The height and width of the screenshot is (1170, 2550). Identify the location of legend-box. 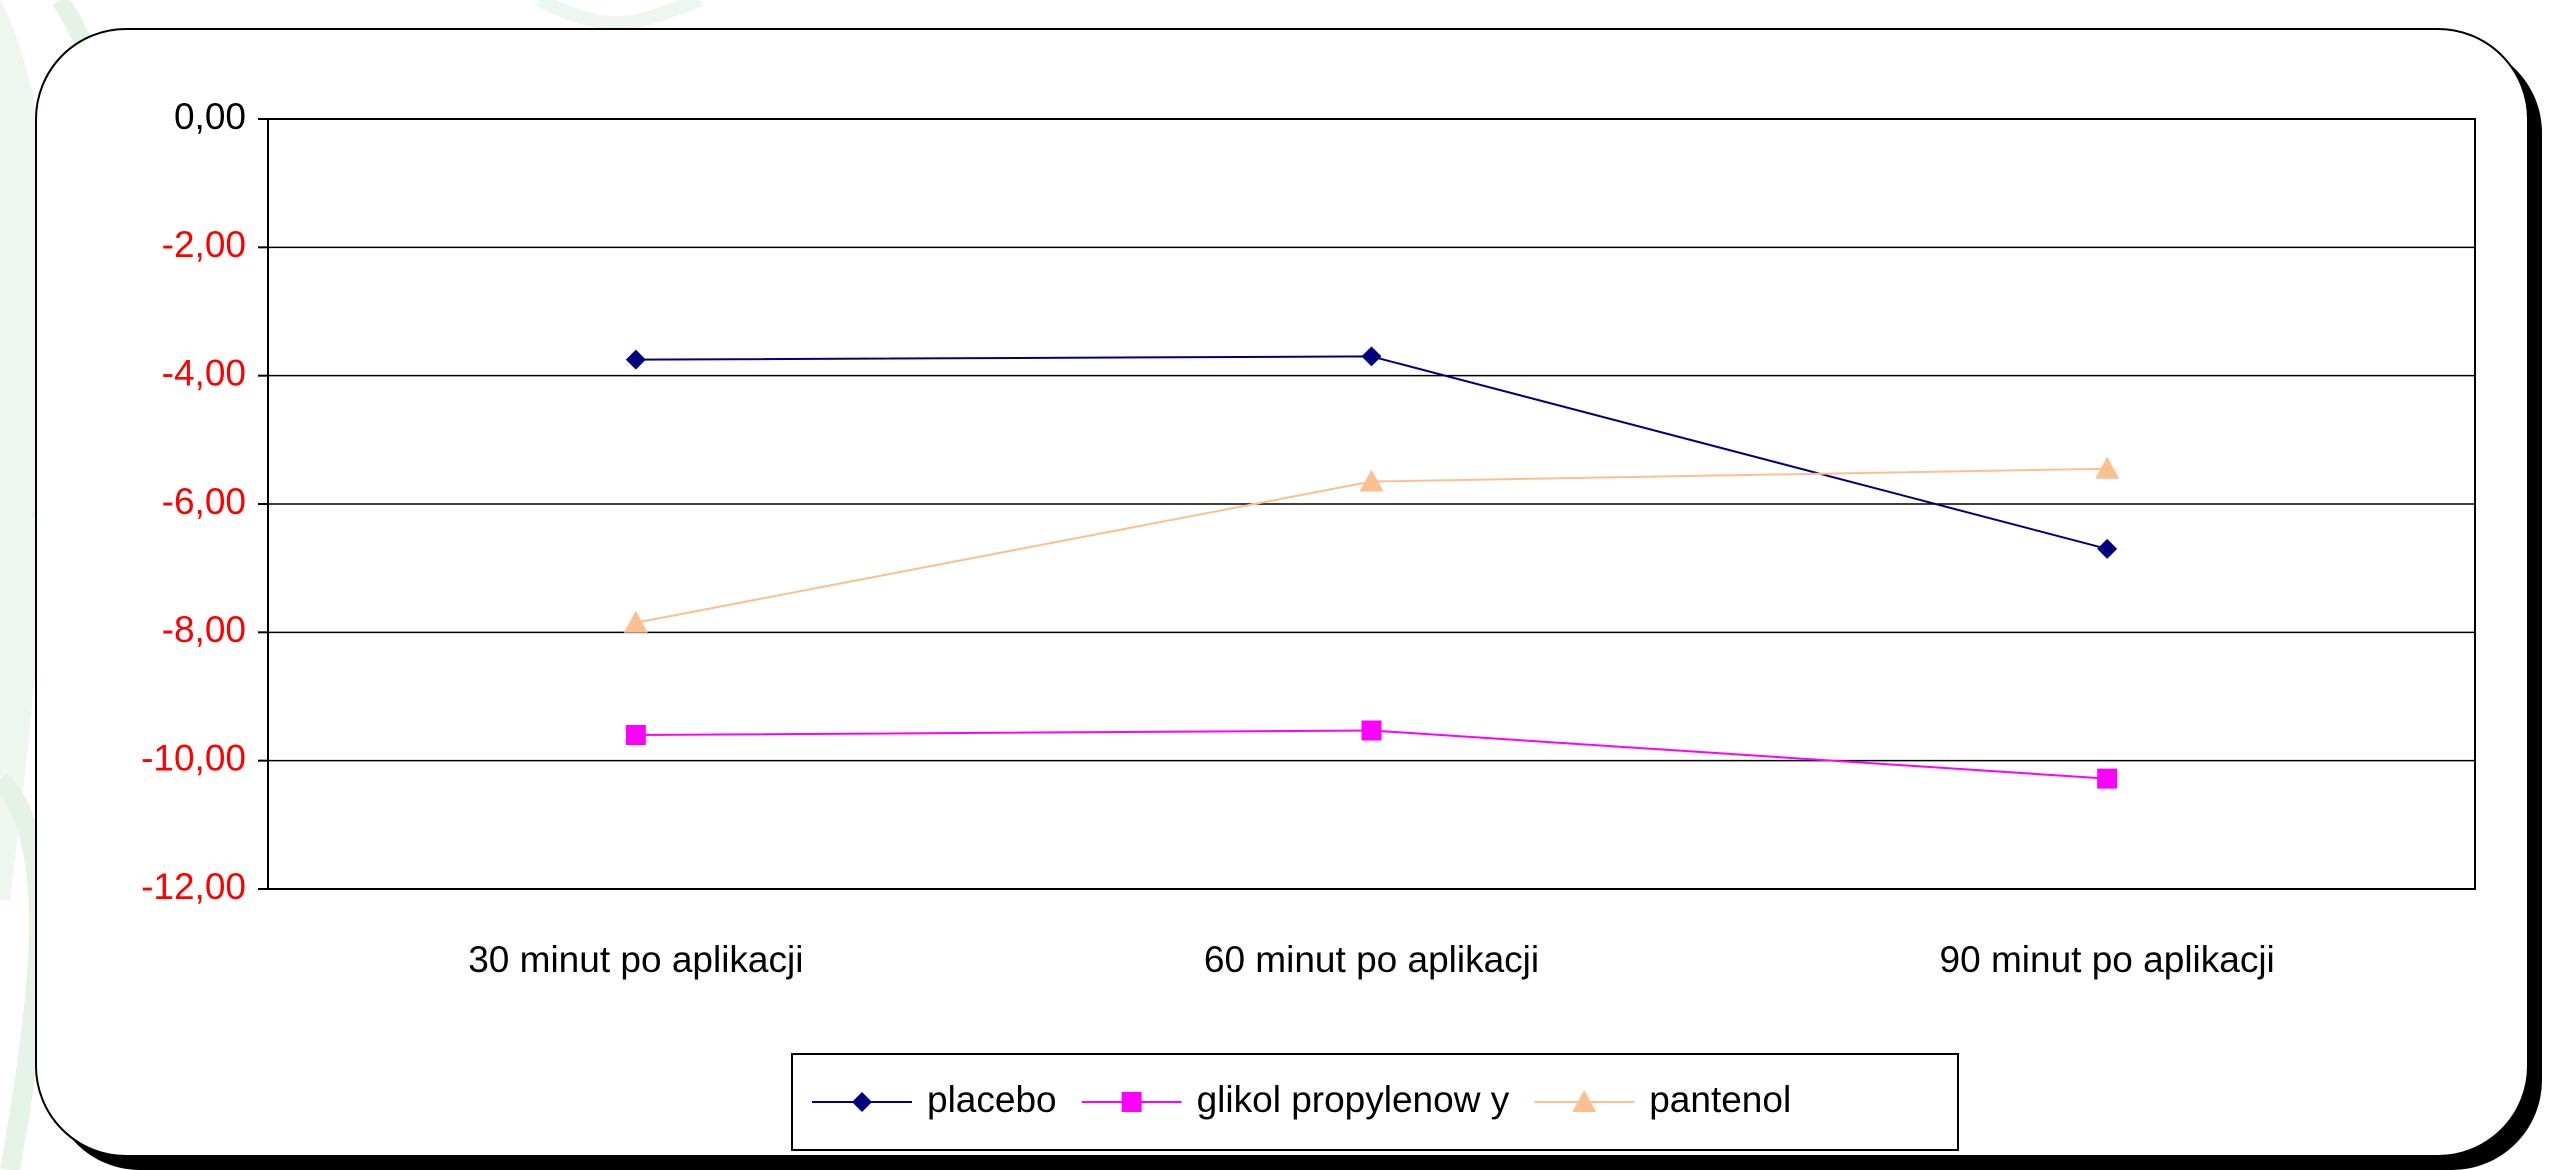
(1375, 1102).